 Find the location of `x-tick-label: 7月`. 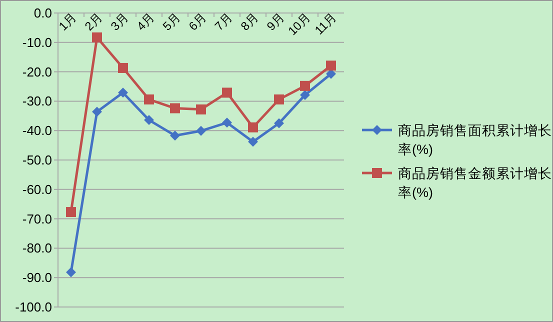

x-tick-label: 7月 is located at coordinates (224, 22).